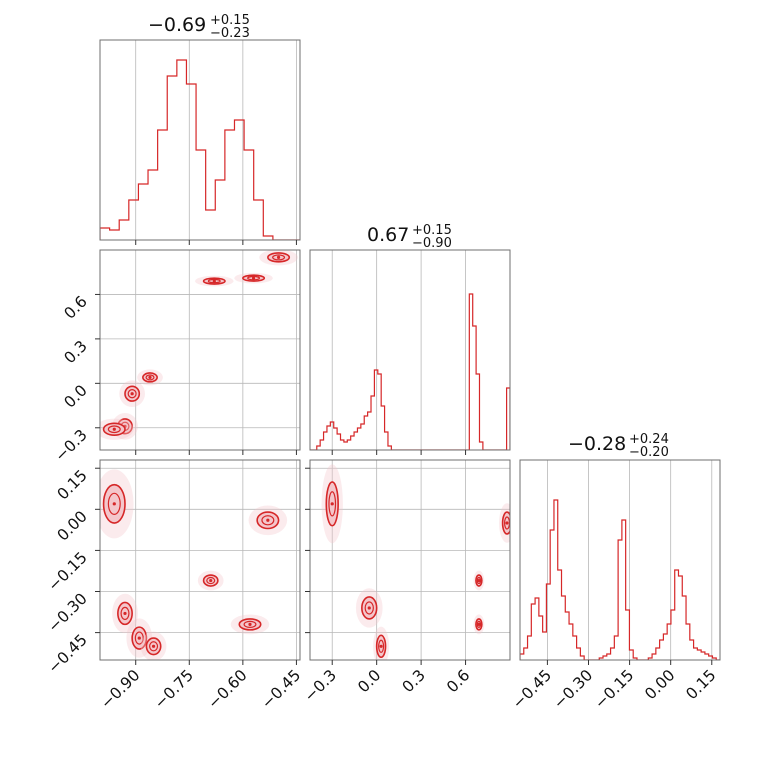 The image size is (760, 760). Describe the element at coordinates (174, 689) in the screenshot. I see `x-tick-label: −0.75` at that location.